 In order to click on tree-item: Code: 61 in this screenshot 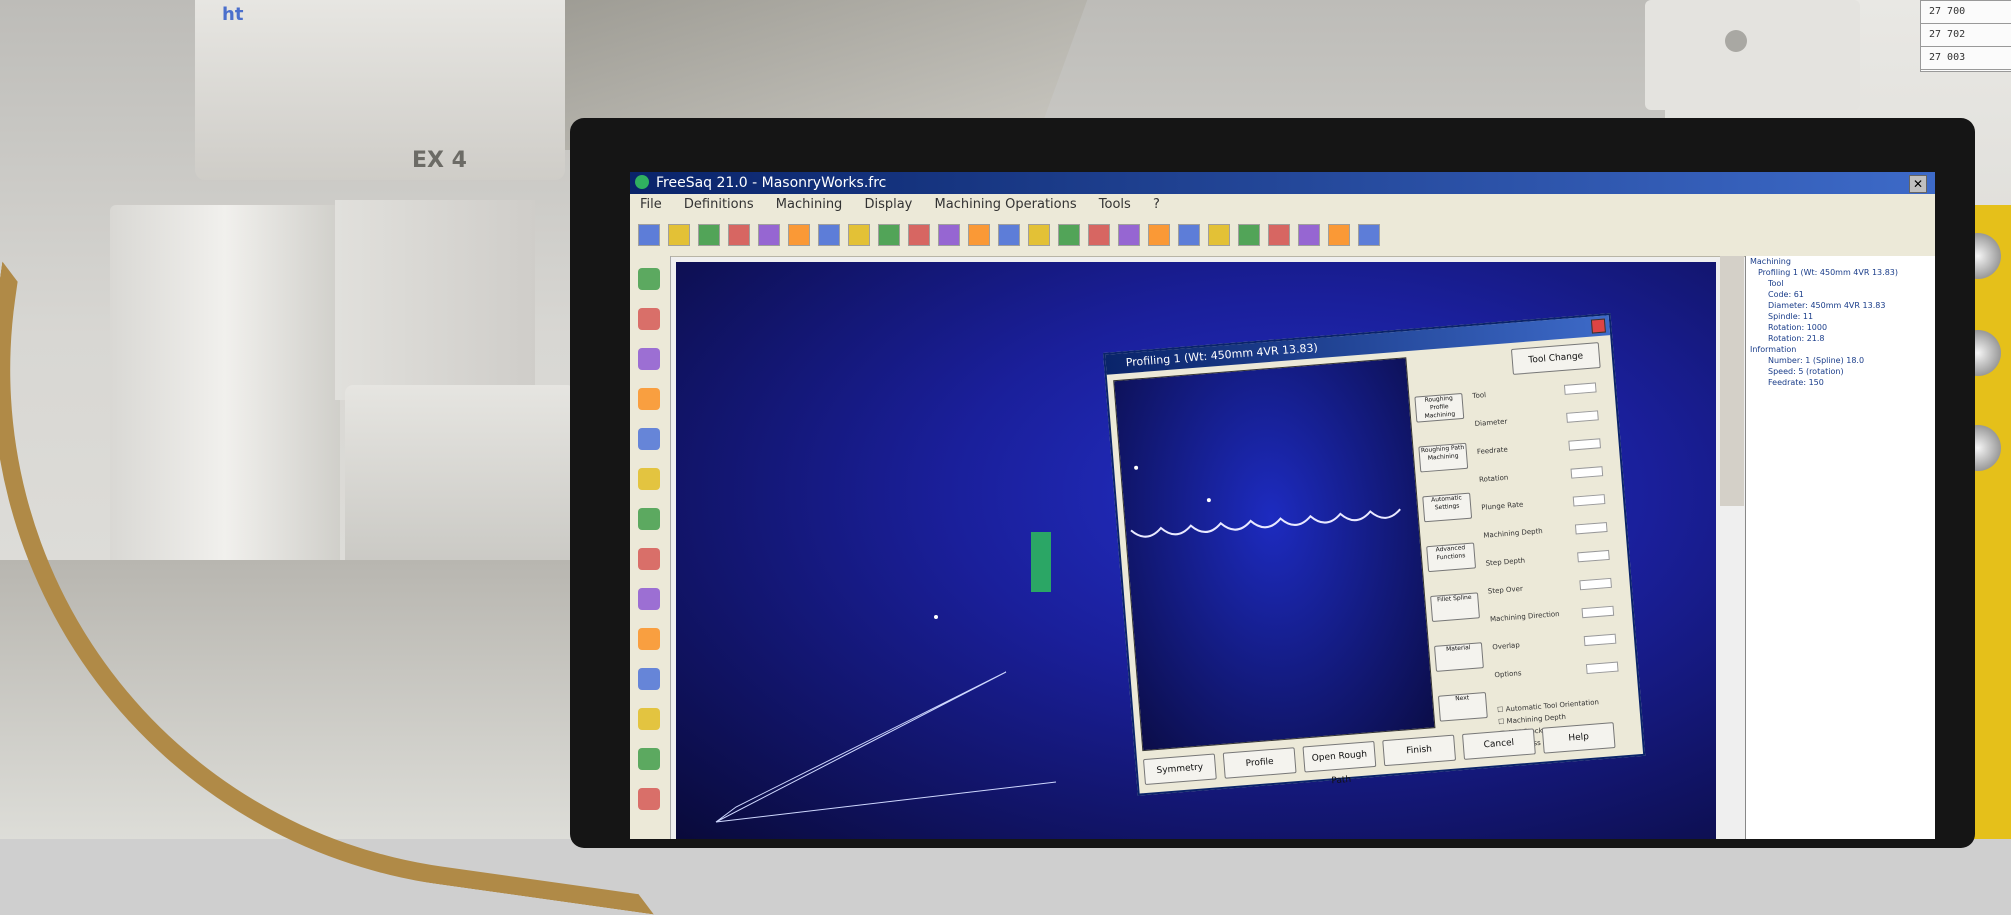, I will do `click(1786, 294)`.